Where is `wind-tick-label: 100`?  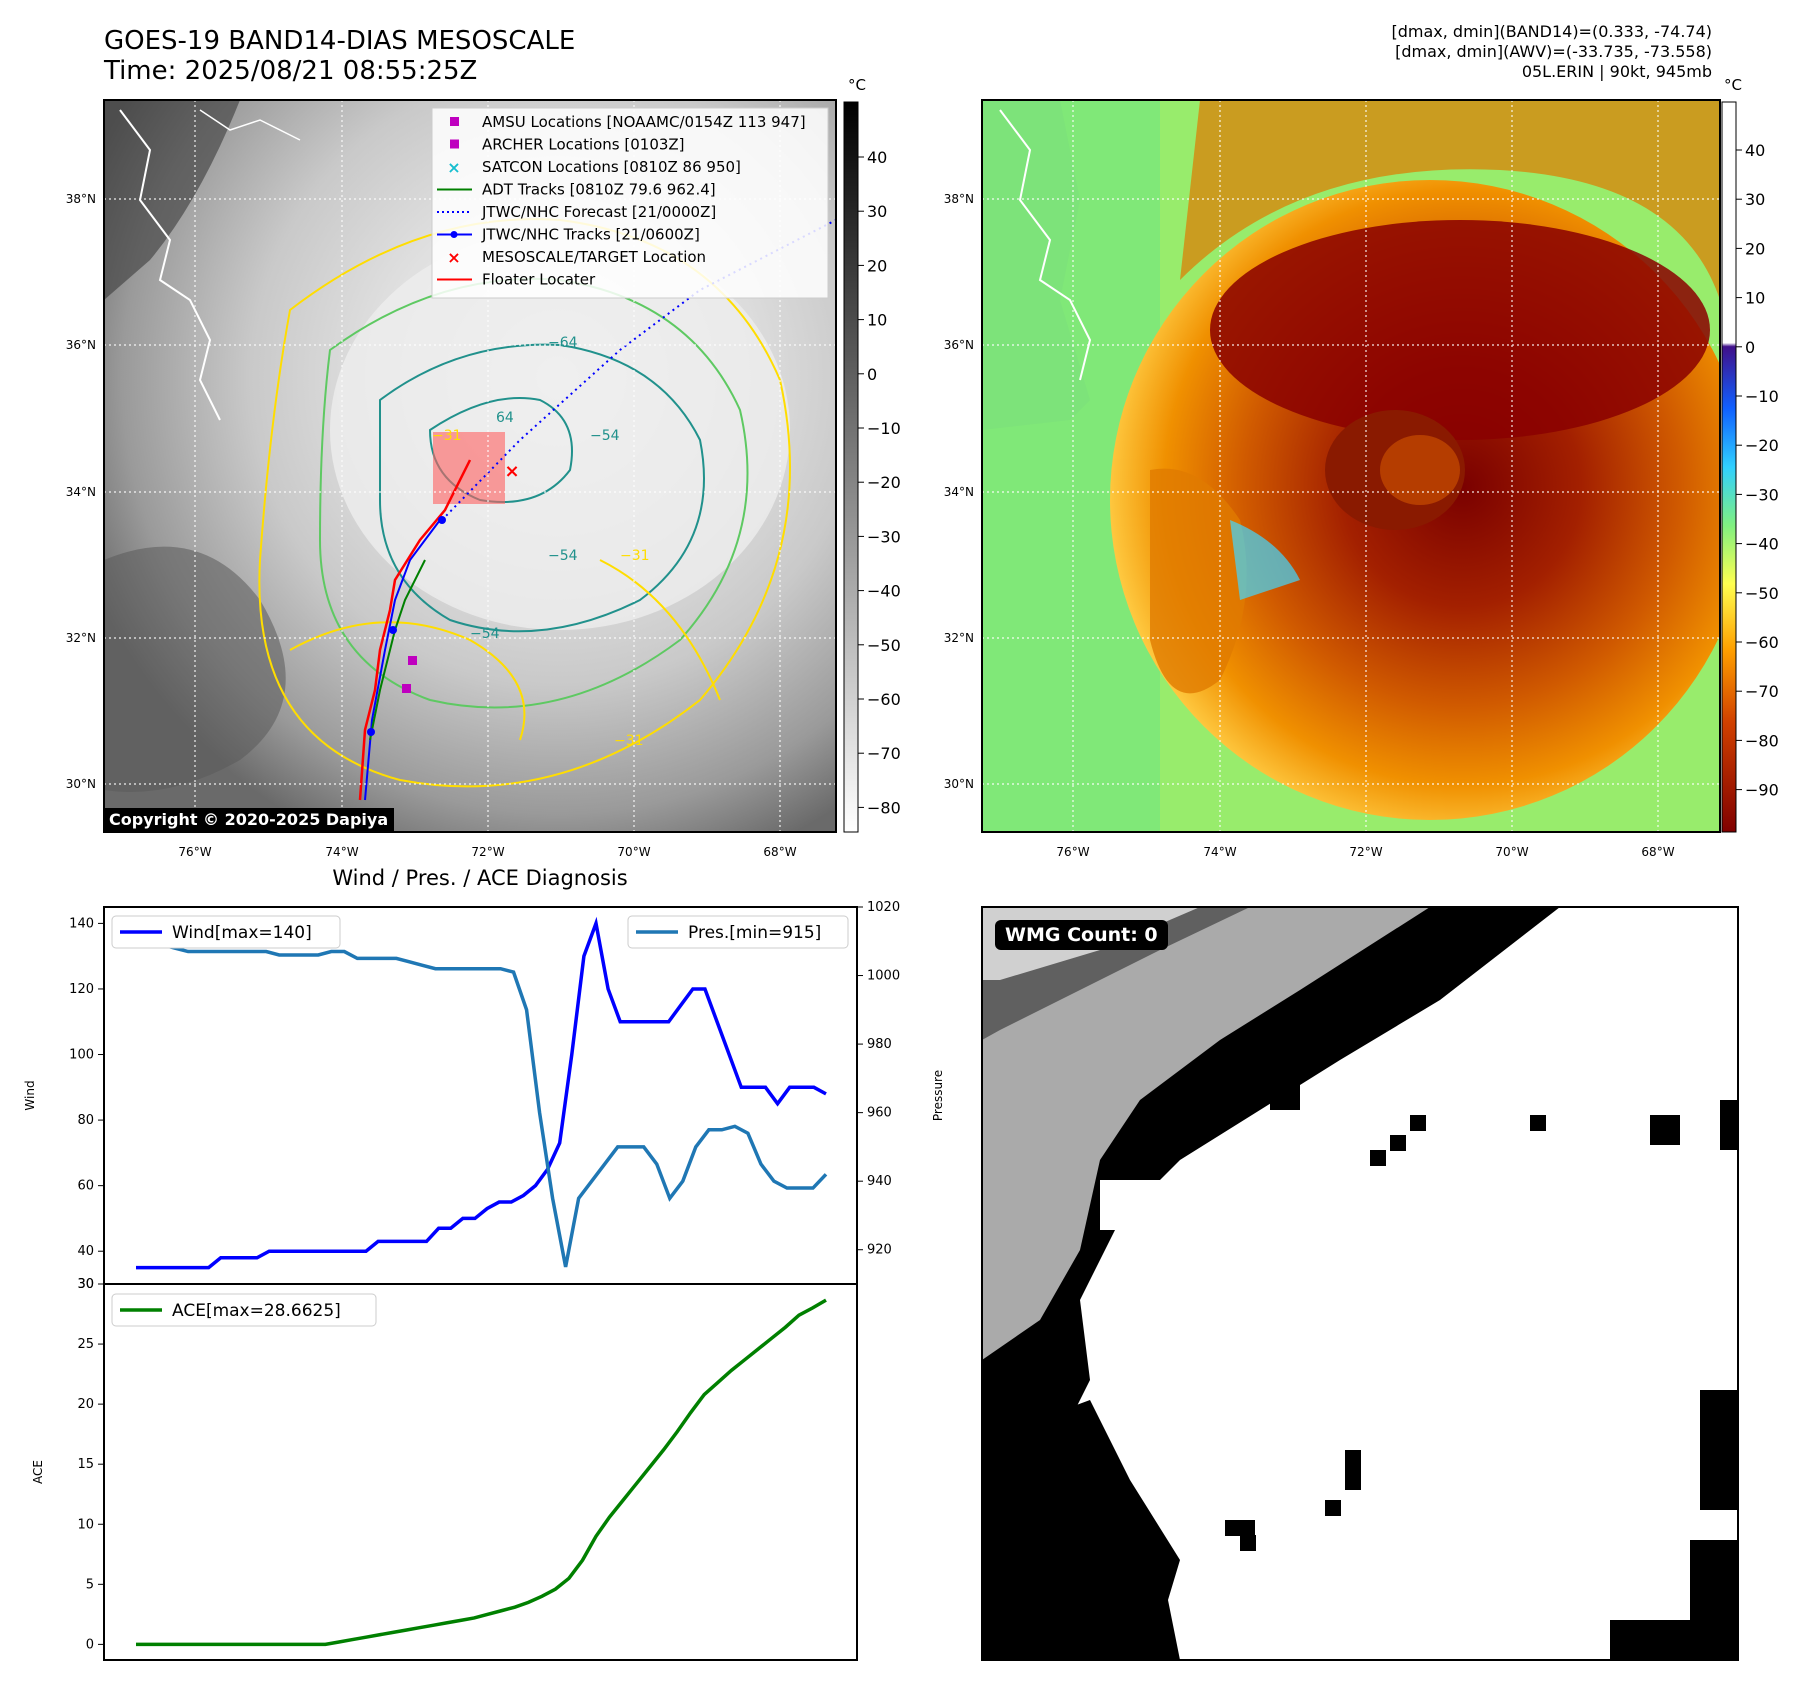 wind-tick-label: 100 is located at coordinates (81, 1055).